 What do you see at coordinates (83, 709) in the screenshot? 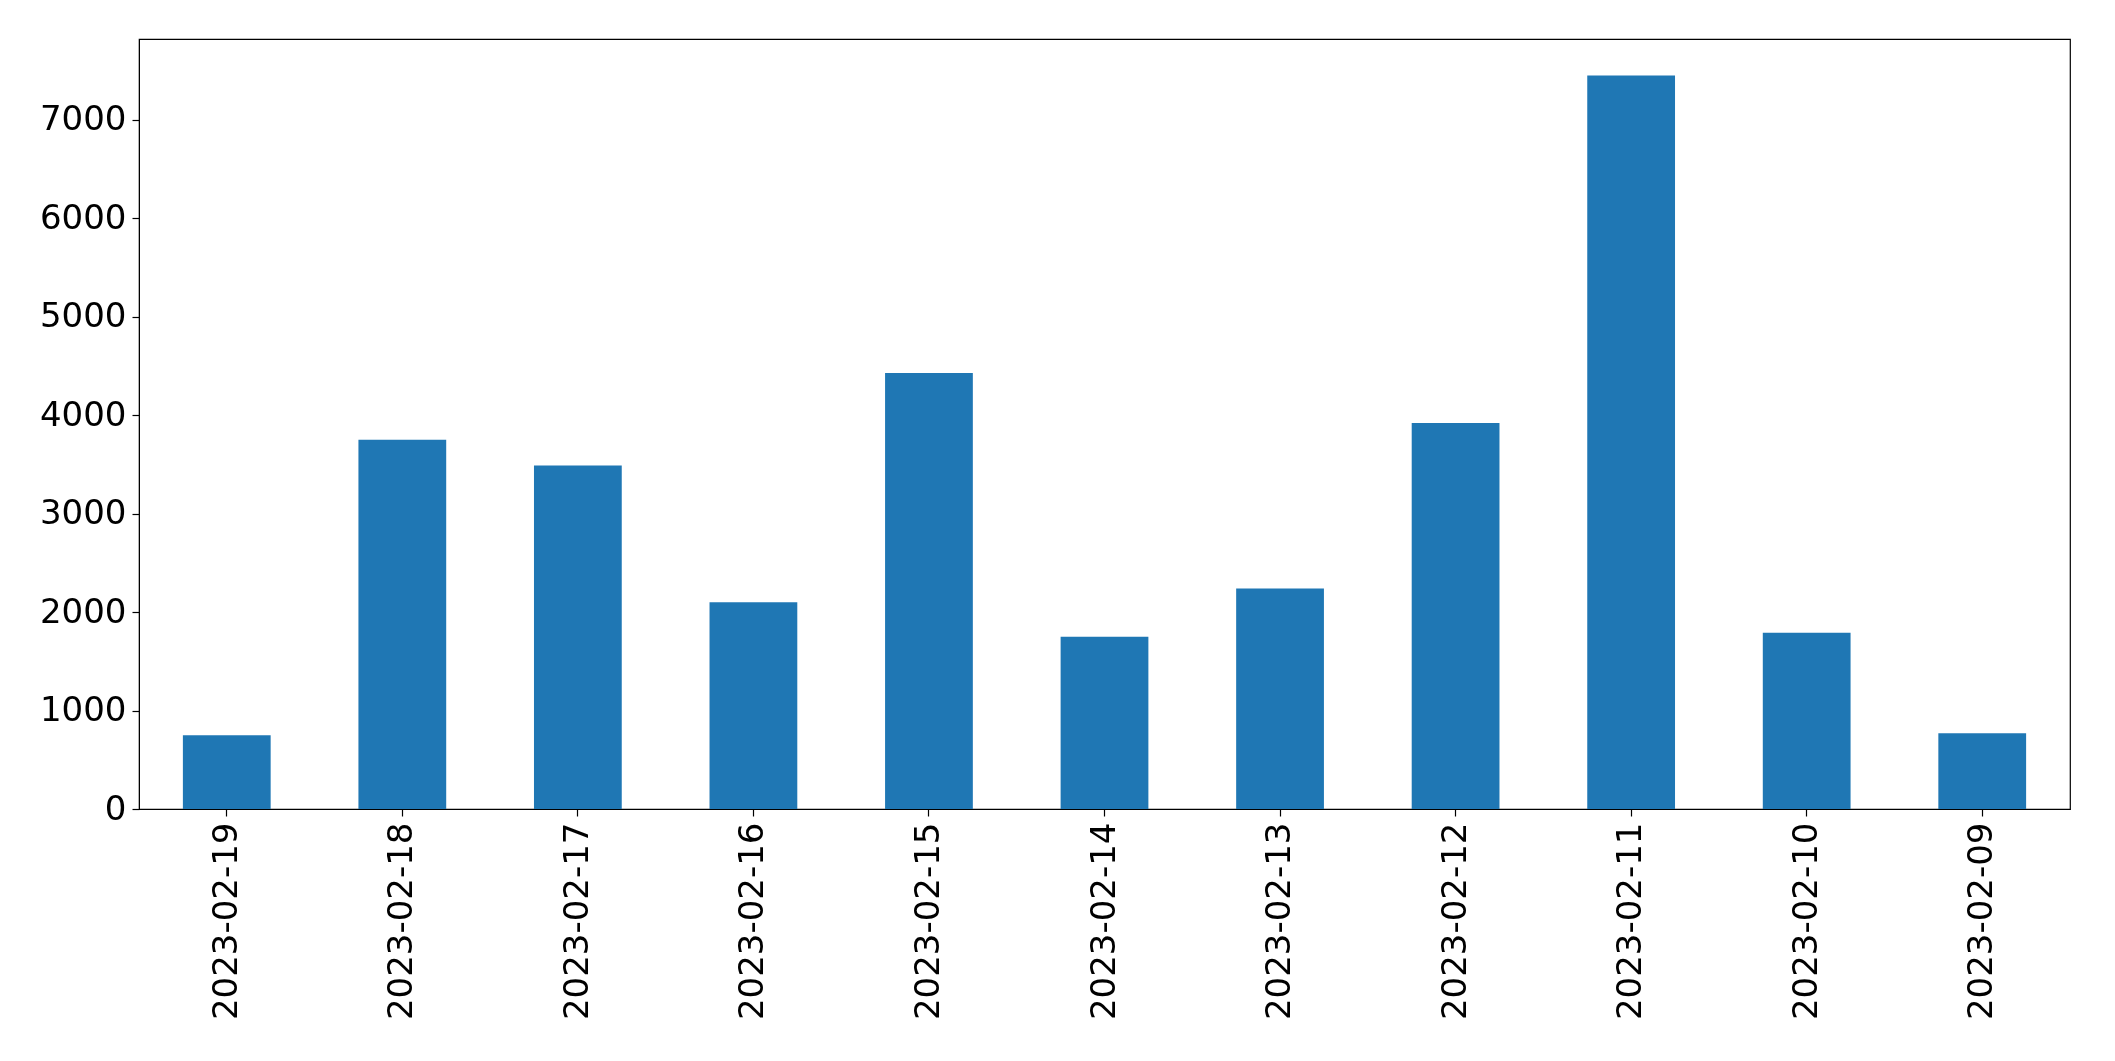
I see `y-tick-label: 1000` at bounding box center [83, 709].